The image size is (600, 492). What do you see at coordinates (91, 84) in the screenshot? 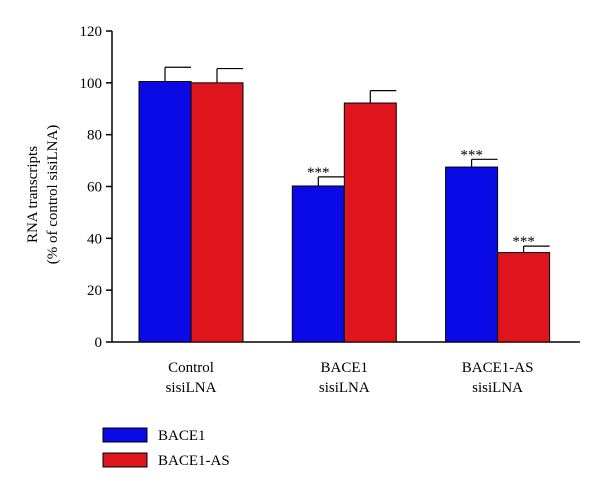
I see `y-tick-label: 100` at bounding box center [91, 84].